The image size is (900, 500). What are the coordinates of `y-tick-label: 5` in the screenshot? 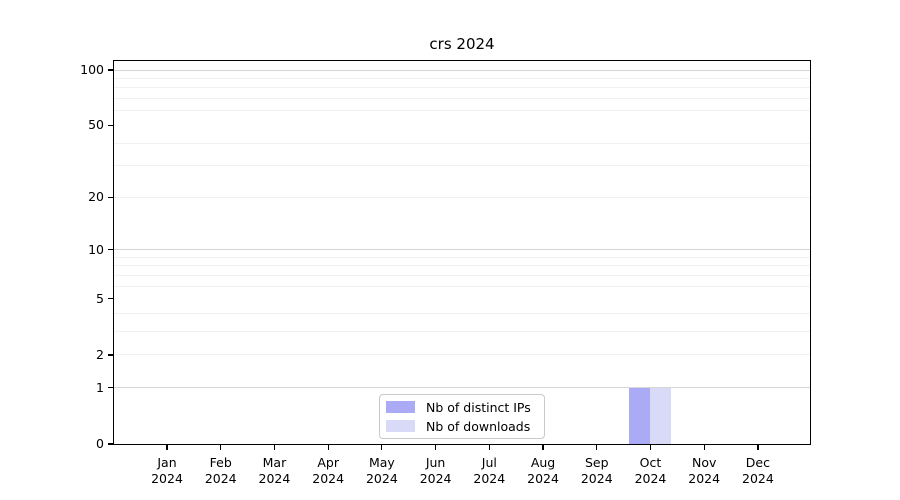 It's located at (100, 298).